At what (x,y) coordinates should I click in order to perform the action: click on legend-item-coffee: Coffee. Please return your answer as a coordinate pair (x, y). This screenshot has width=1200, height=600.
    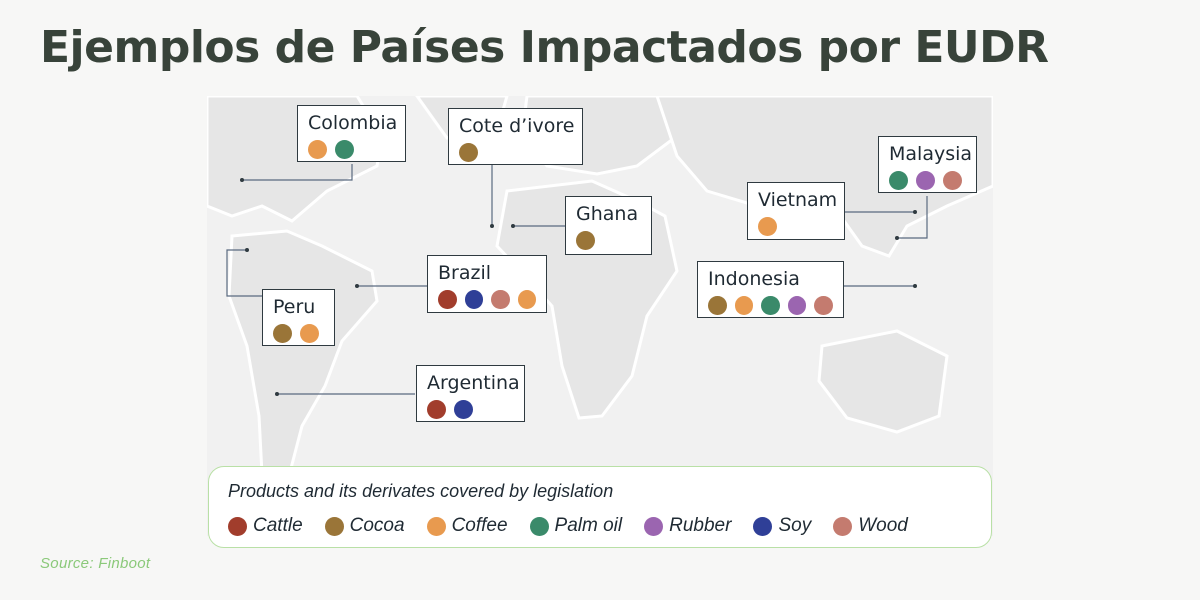
    Looking at the image, I should click on (467, 526).